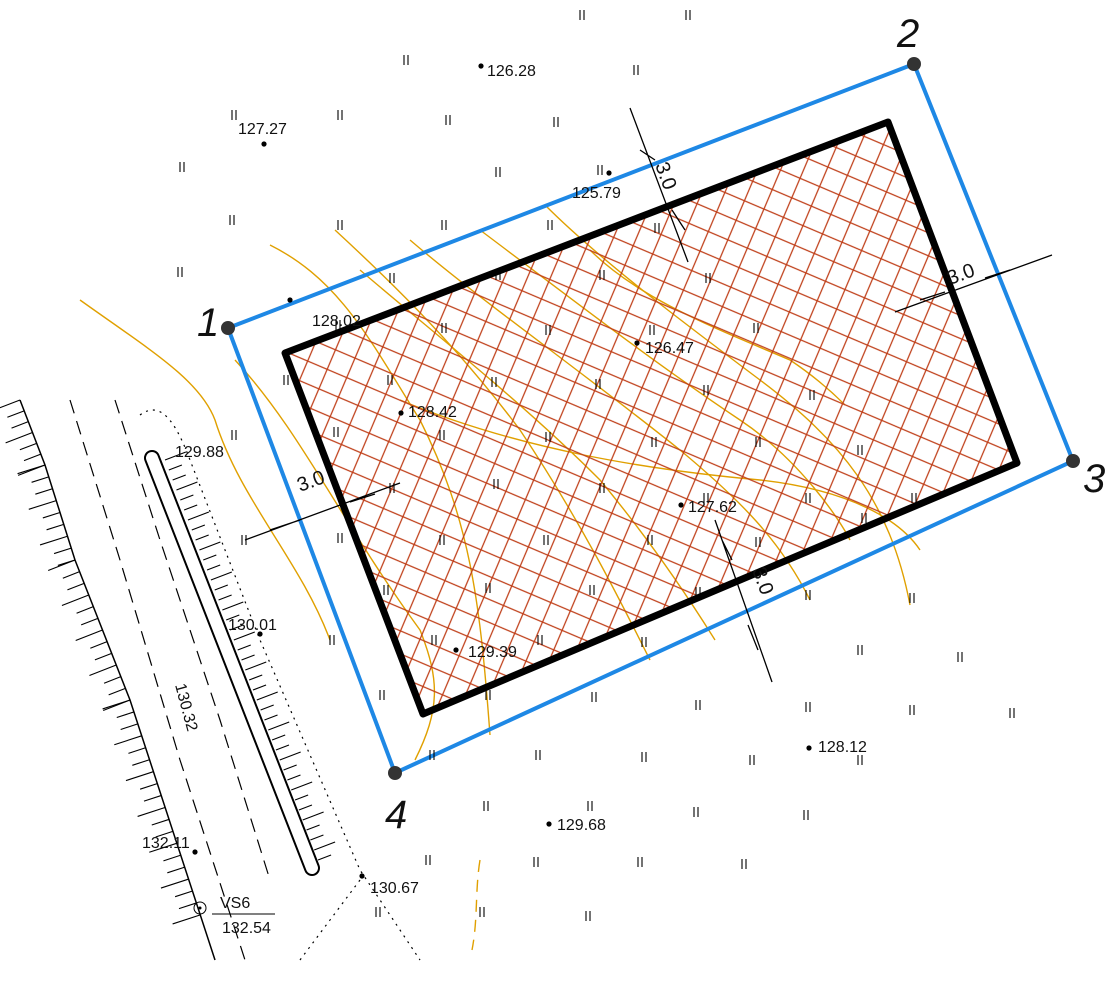  Describe the element at coordinates (235, 903) in the screenshot. I see `well-name: VS6` at that location.